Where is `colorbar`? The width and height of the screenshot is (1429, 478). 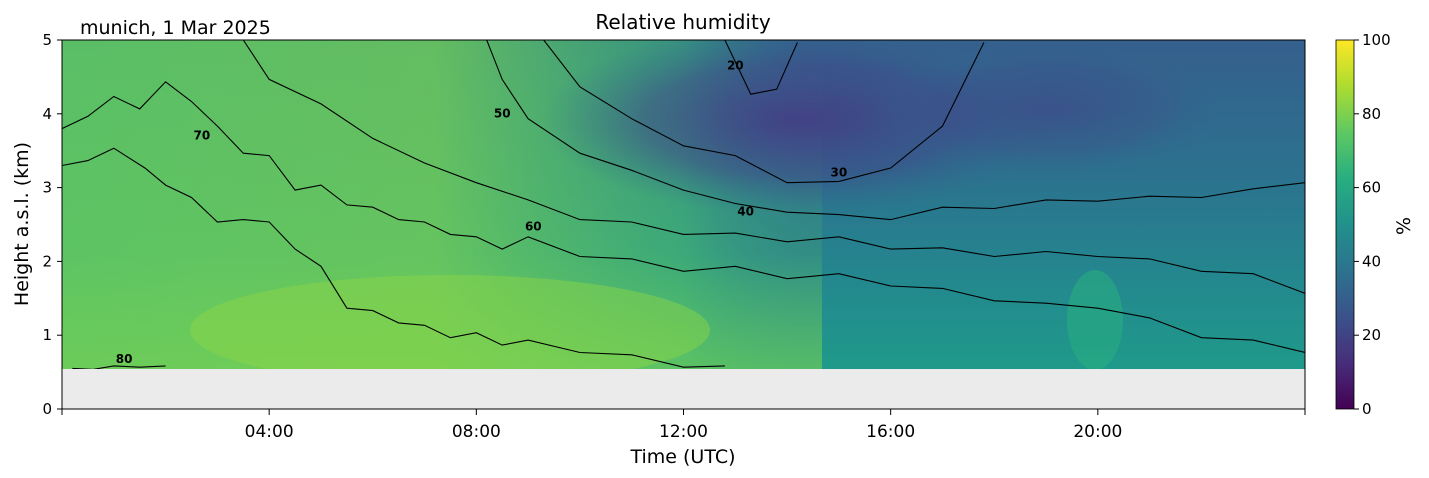
colorbar is located at coordinates (1345, 224).